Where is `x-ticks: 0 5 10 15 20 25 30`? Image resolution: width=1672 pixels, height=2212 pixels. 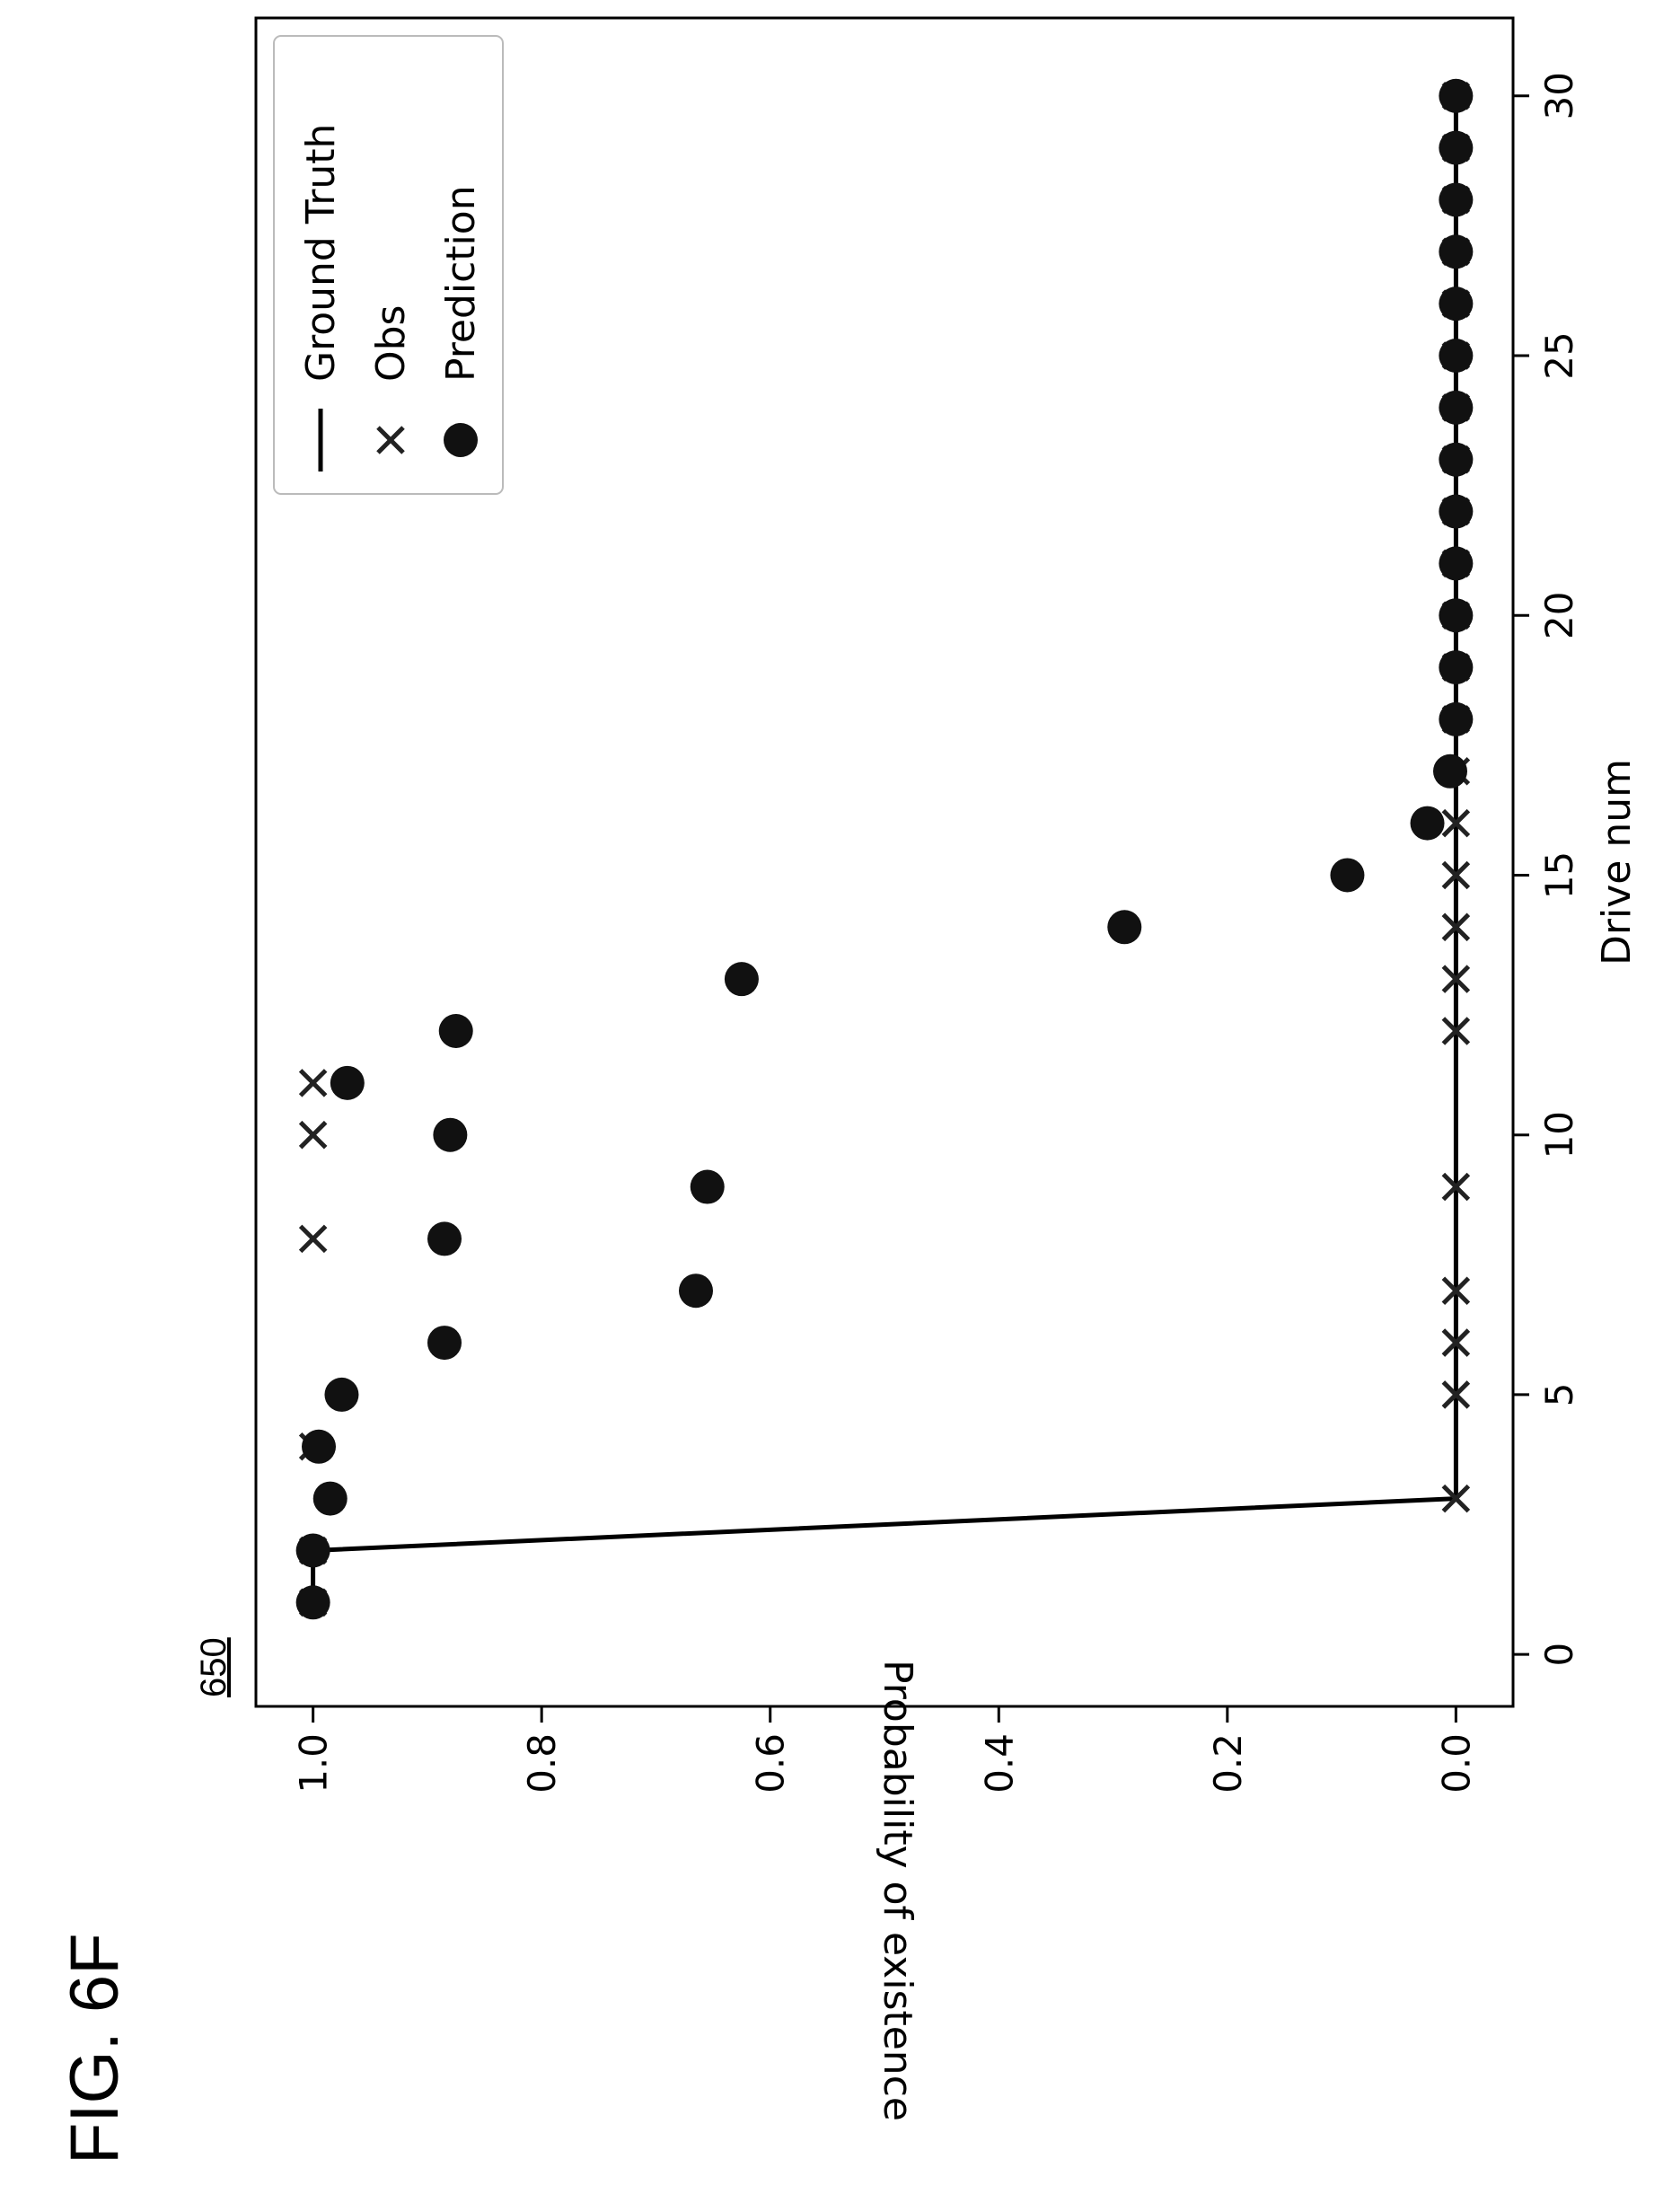
x-ticks: 0 5 10 15 20 25 30 is located at coordinates (1547, 869).